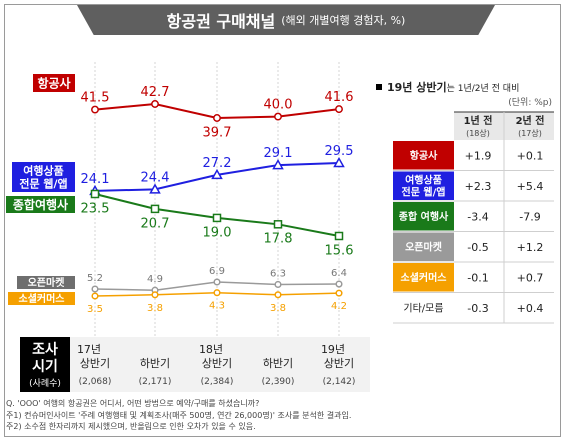  I want to click on series-3-value-4: 6.4, so click(339, 273).